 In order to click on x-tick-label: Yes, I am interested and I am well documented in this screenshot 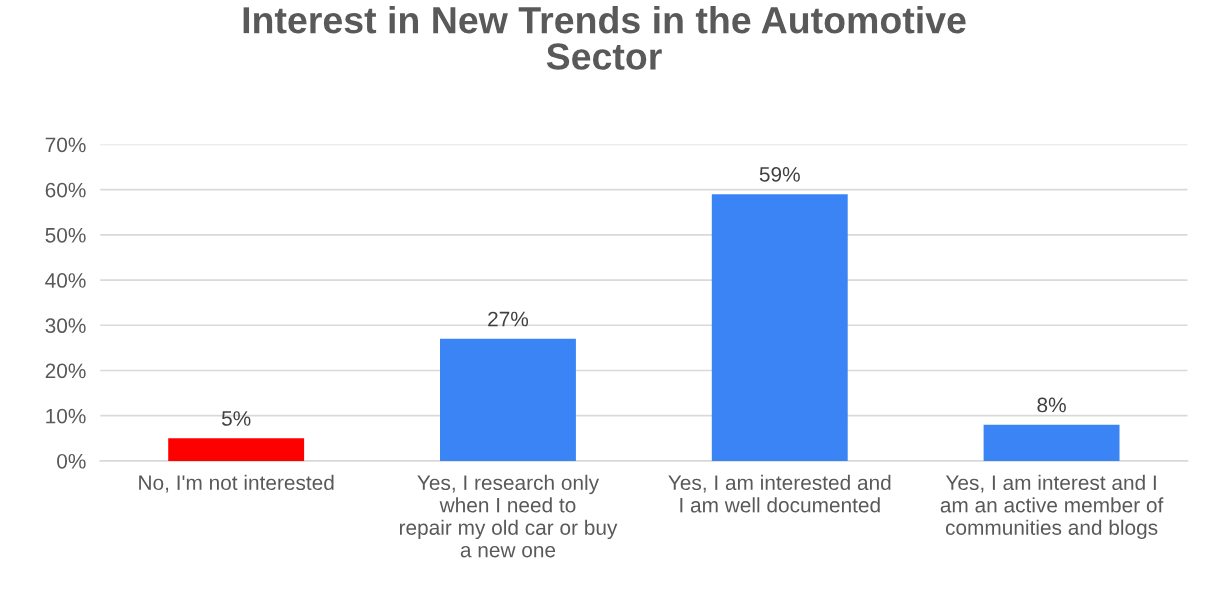, I will do `click(779, 493)`.